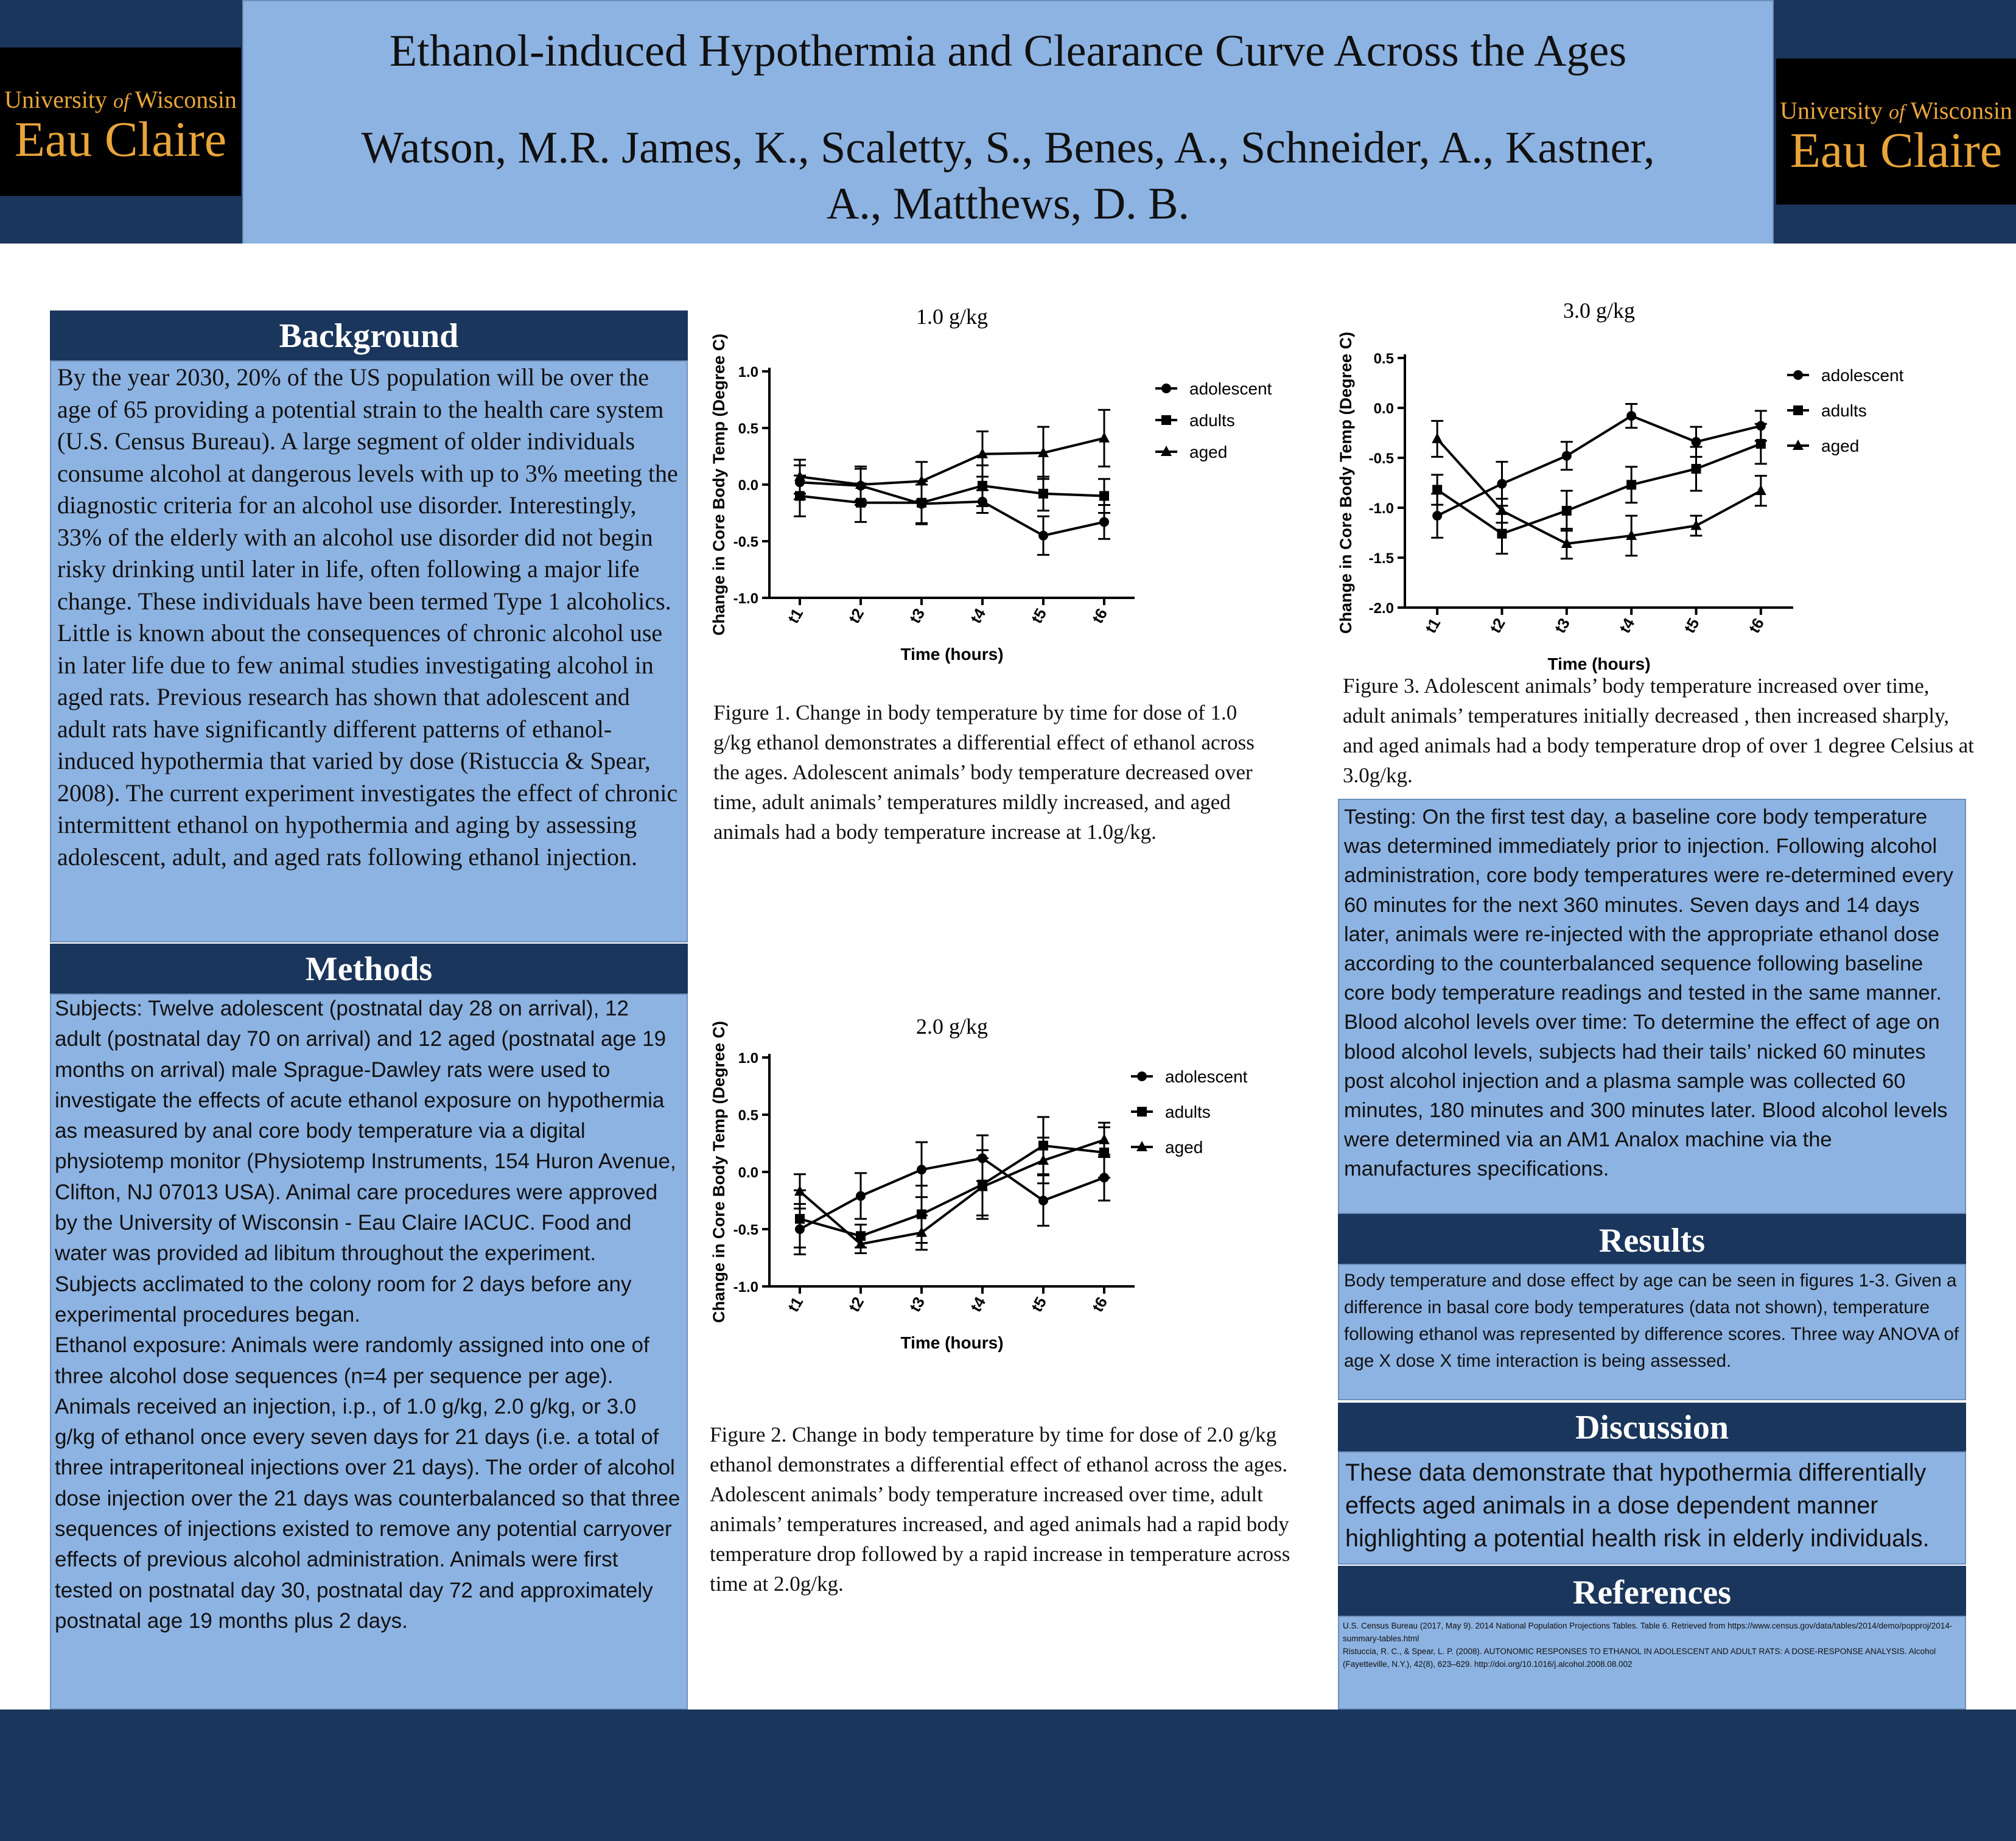  I want to click on legend-label: adults, so click(1212, 420).